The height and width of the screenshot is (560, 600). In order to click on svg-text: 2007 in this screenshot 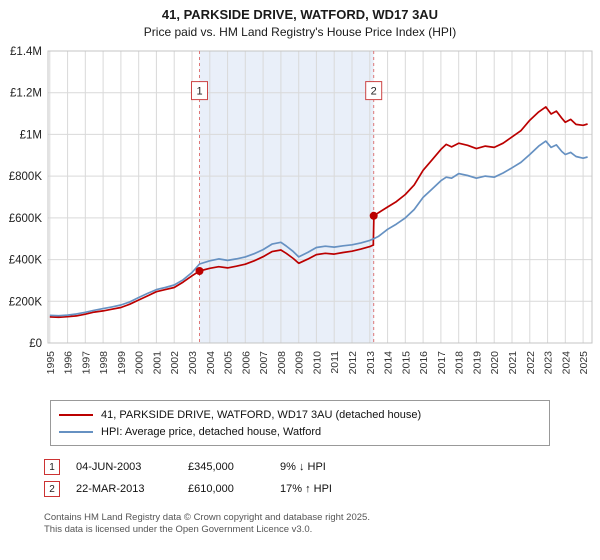, I will do `click(264, 363)`.